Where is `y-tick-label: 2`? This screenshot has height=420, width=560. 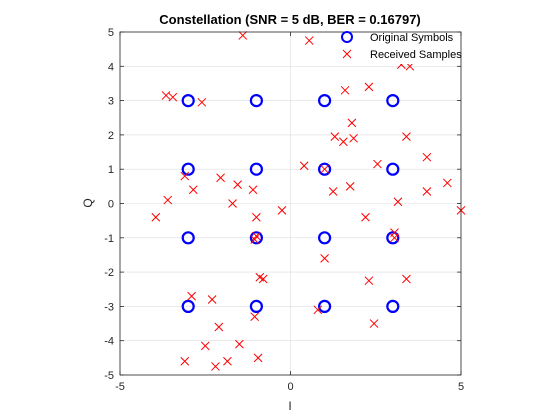
y-tick-label: 2 is located at coordinates (111, 136).